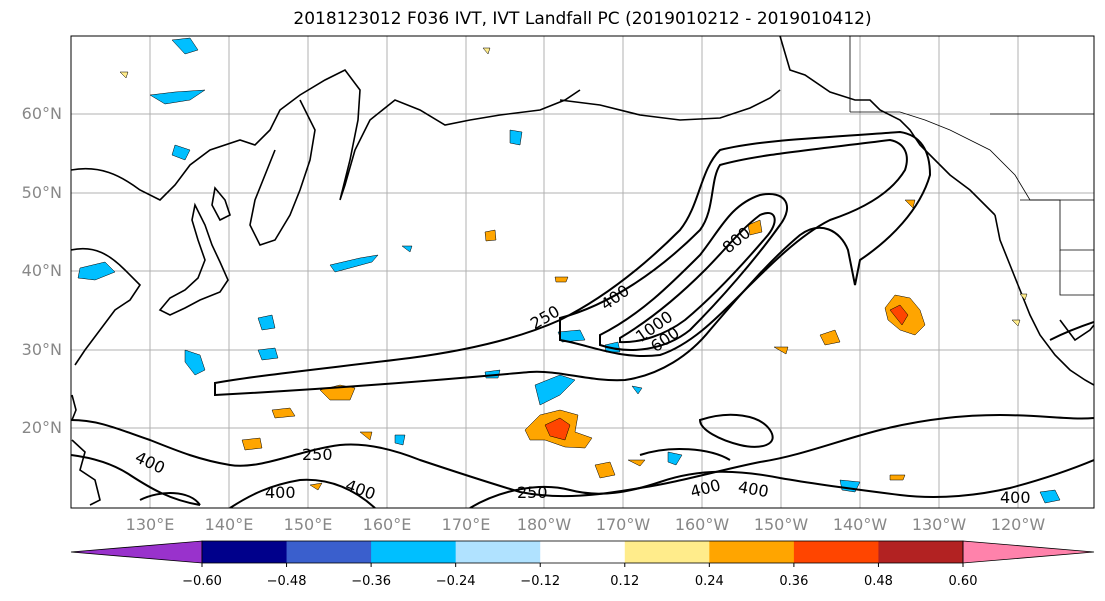 The image size is (1105, 601). Describe the element at coordinates (702, 524) in the screenshot. I see `lon-label: 160°W` at that location.